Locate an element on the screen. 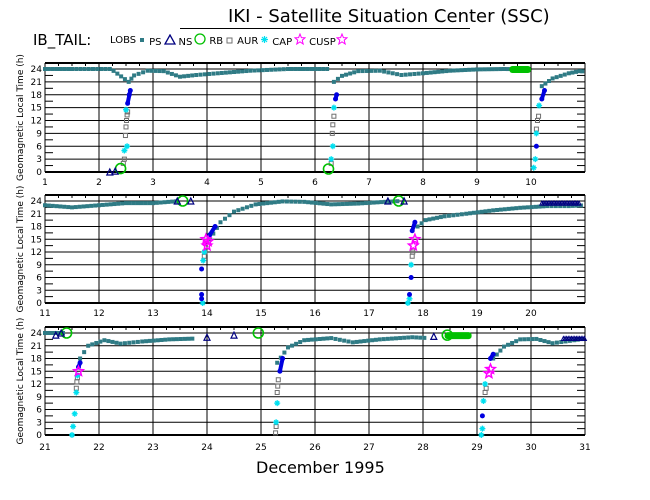 This screenshot has height=500, width=650. legend-item-aur: AUR is located at coordinates (253, 41).